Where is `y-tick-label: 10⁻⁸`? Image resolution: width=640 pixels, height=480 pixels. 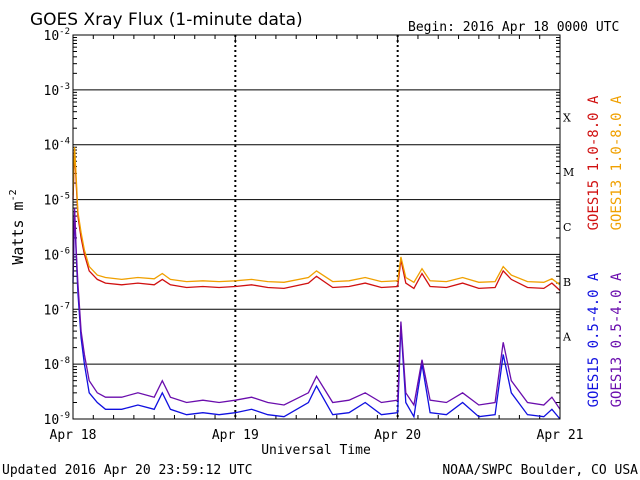
y-tick-label: 10⁻⁸ is located at coordinates (57, 364).